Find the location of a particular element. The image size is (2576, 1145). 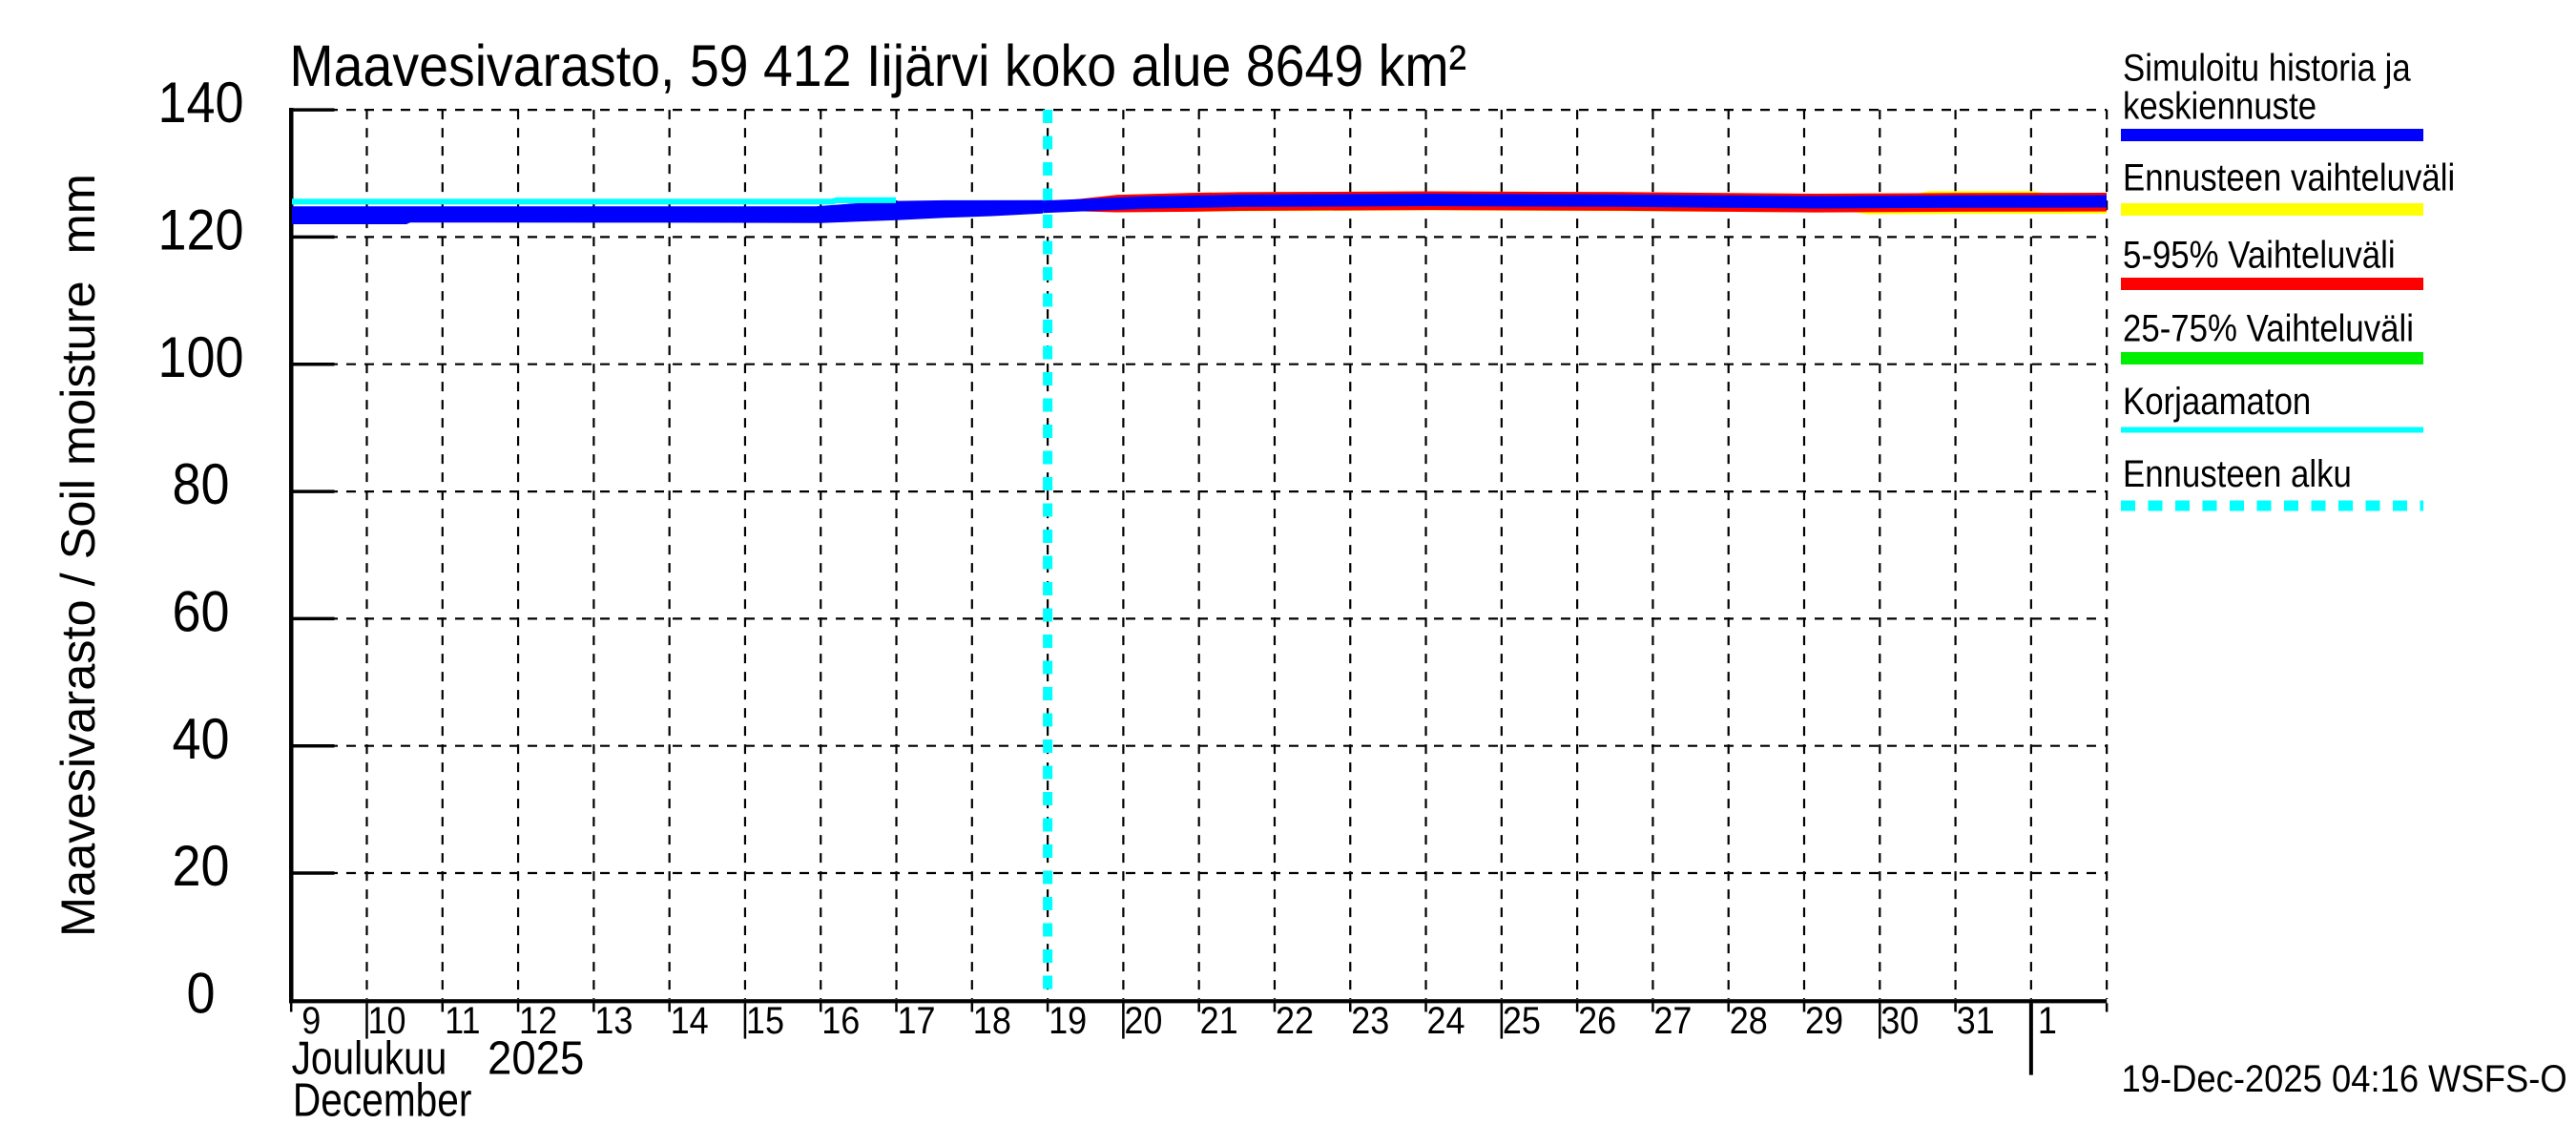

svg-text: 25-75% Vaihteluväli is located at coordinates (2268, 327).